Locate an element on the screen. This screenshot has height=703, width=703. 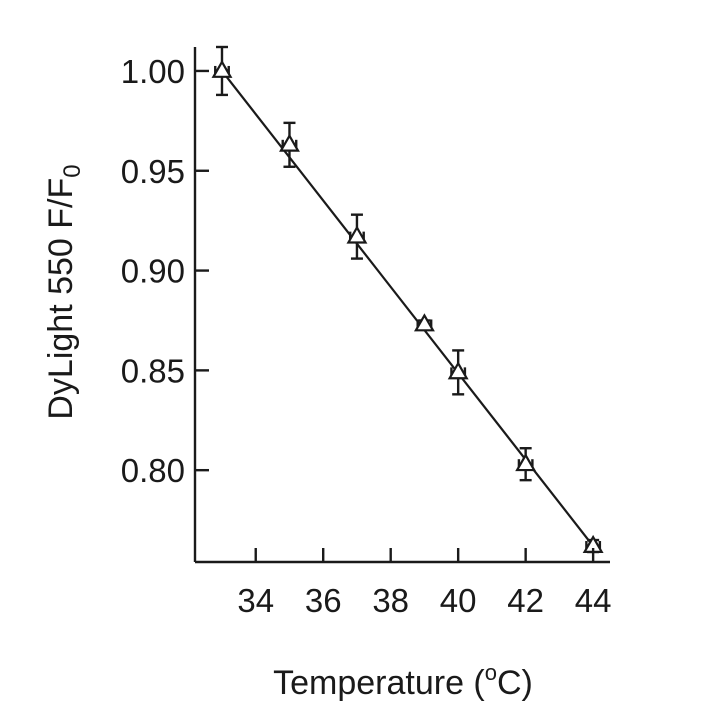
x-tick-label: 38 is located at coordinates (390, 600).